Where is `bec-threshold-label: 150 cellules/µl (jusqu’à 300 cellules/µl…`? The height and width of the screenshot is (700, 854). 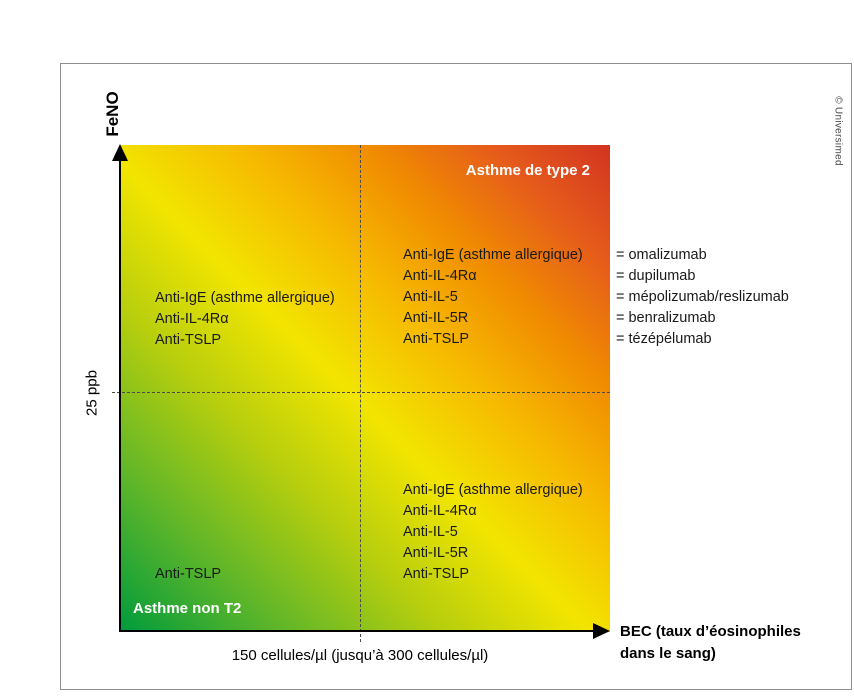
bec-threshold-label: 150 cellules/µl (jusqu’à 300 cellules/µl… is located at coordinates (360, 655).